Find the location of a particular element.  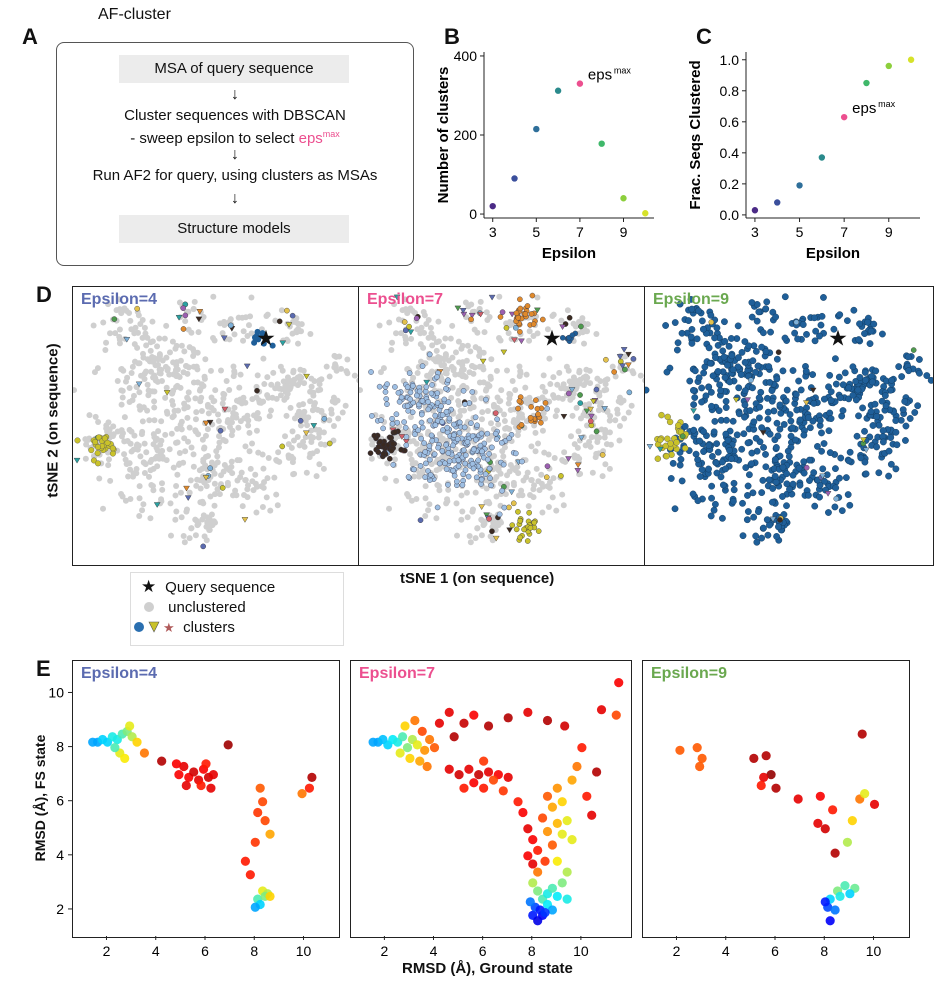

x-tick-label: 10 is located at coordinates (581, 951).